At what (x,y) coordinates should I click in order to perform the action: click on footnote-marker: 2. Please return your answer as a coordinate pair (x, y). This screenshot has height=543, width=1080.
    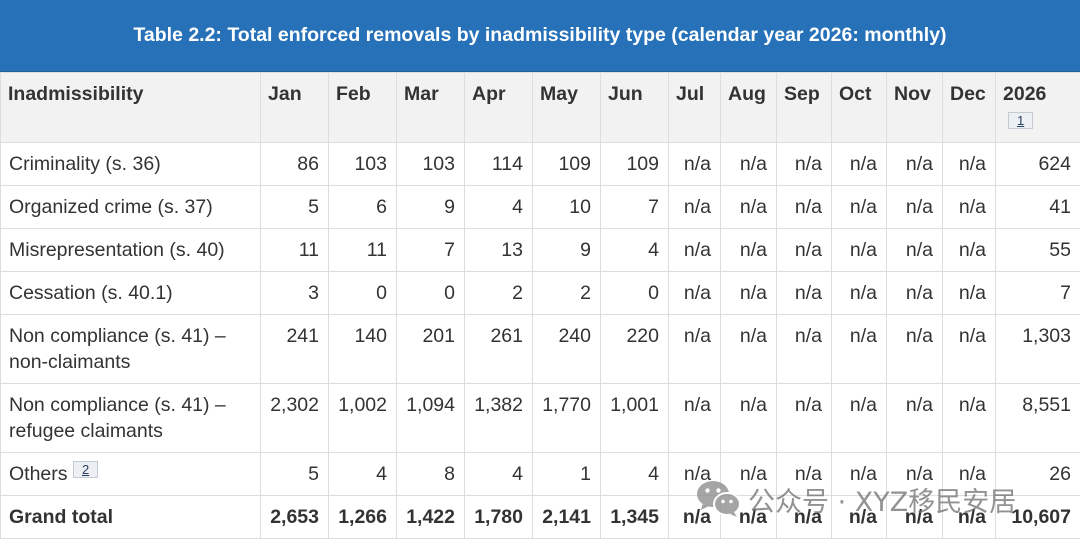
    Looking at the image, I should click on (85, 469).